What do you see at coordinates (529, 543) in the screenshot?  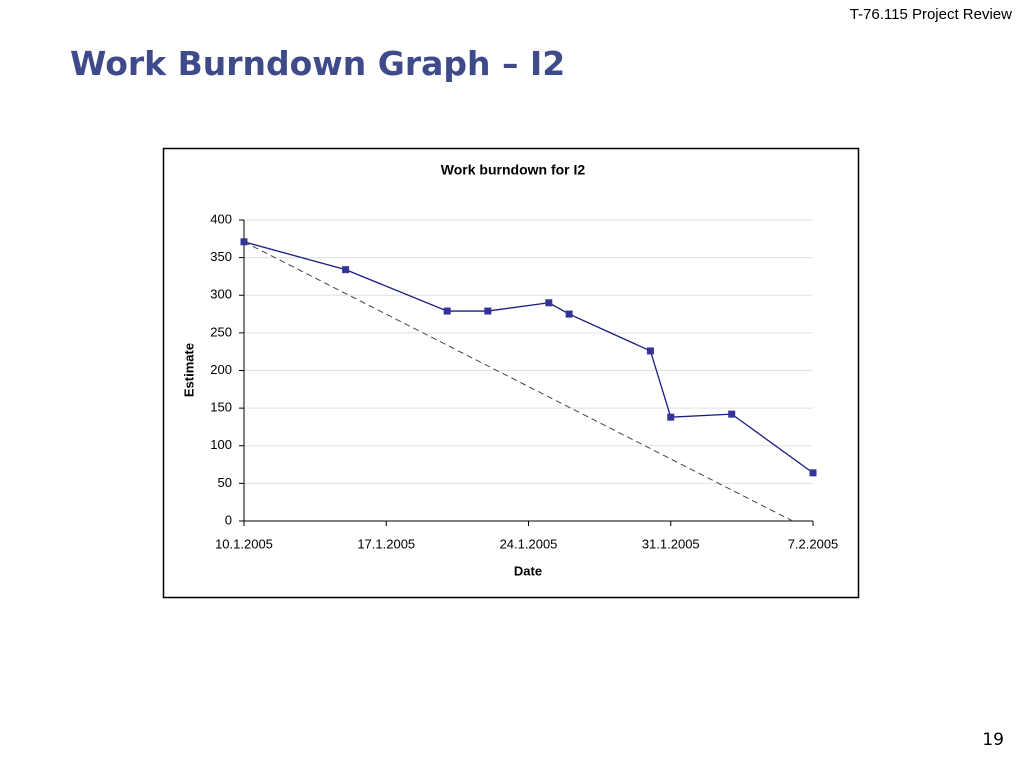 I see `x-tick-label: 24.1.2005` at bounding box center [529, 543].